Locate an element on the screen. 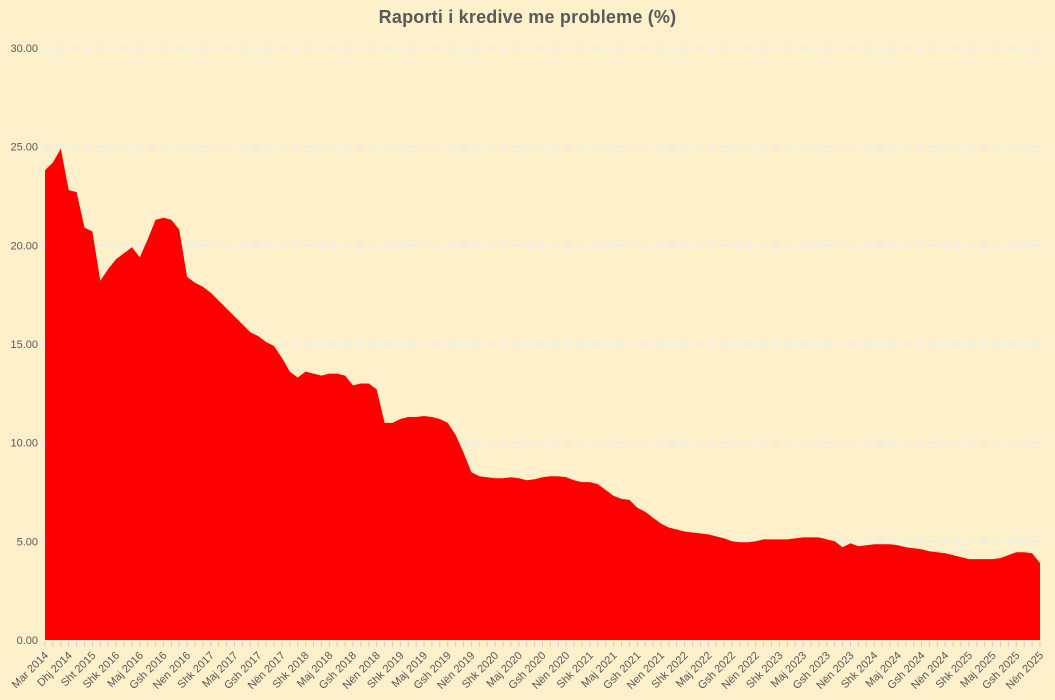  y-axis-label: 30.00 is located at coordinates (24, 49).